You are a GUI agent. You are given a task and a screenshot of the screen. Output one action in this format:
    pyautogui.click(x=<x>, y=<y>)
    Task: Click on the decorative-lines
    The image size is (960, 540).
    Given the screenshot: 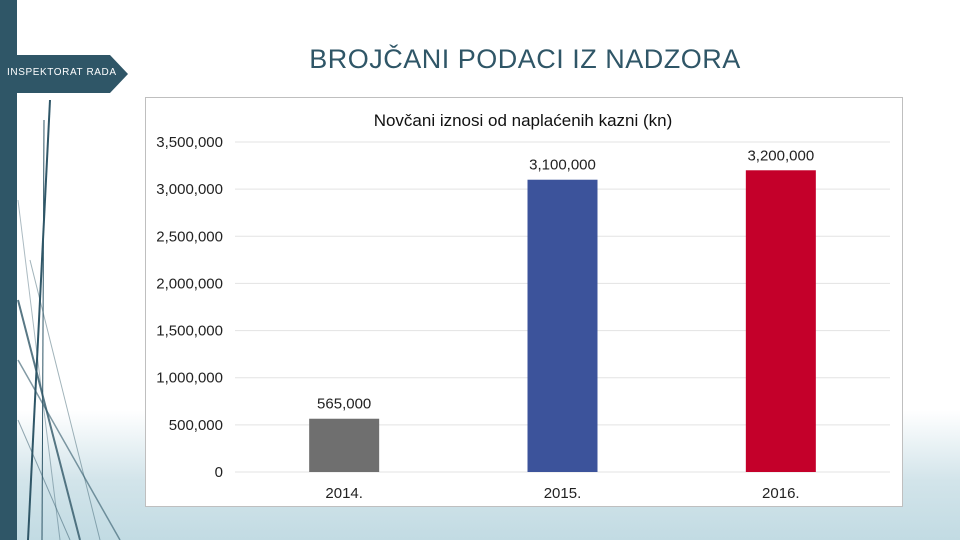 What is the action you would take?
    pyautogui.click(x=69, y=319)
    